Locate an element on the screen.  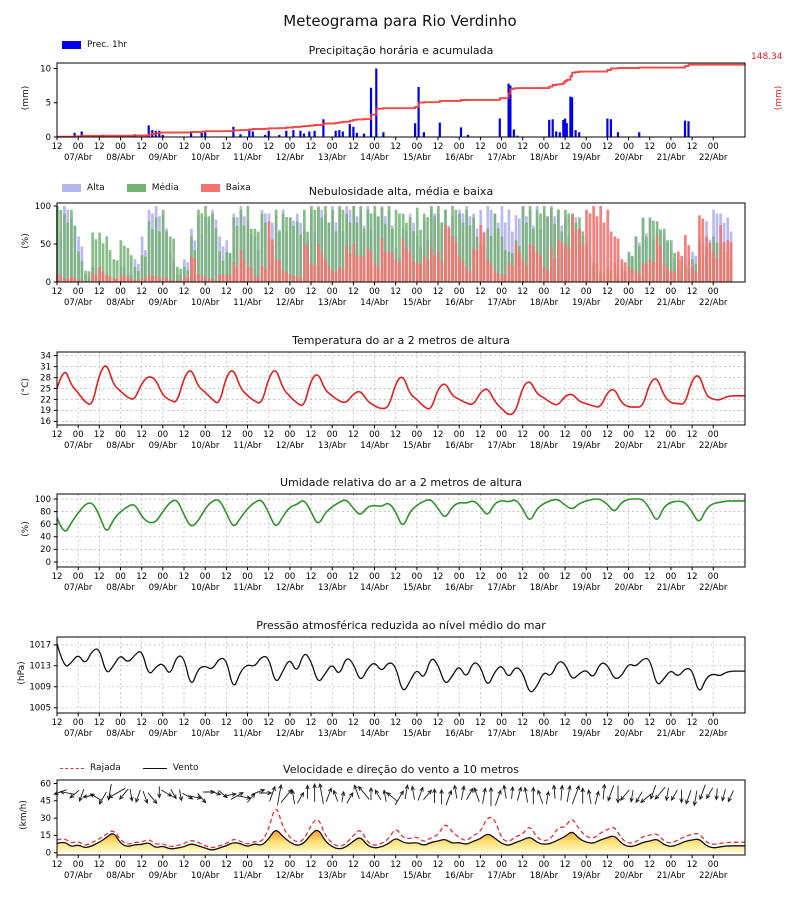
svg-text: 10 is located at coordinates (45, 69).